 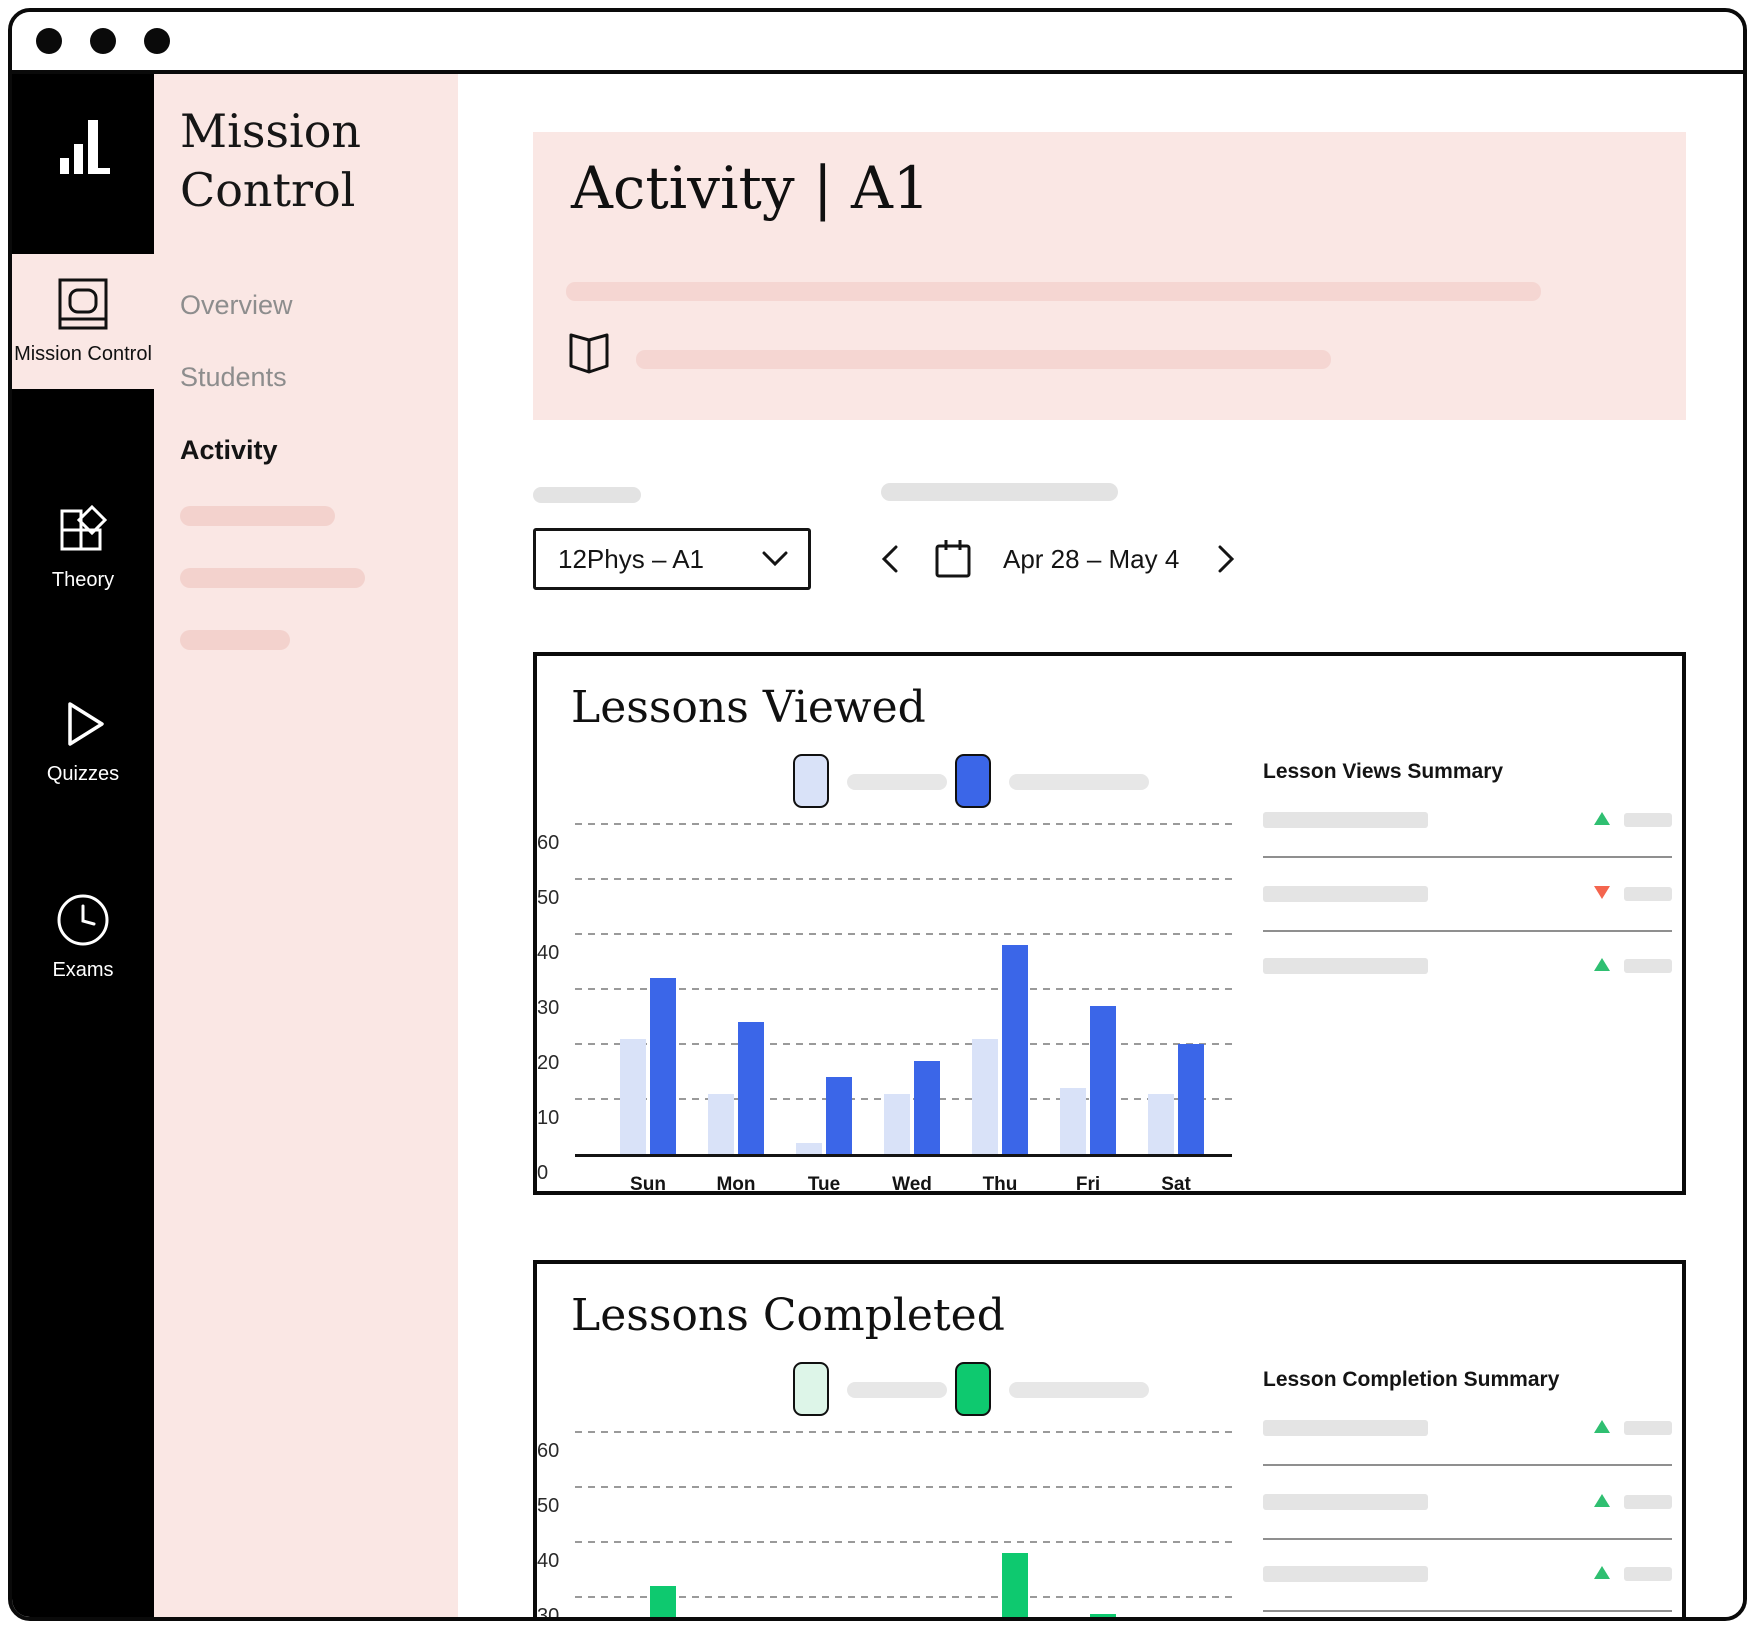 I want to click on clock-icon, so click(x=83, y=920).